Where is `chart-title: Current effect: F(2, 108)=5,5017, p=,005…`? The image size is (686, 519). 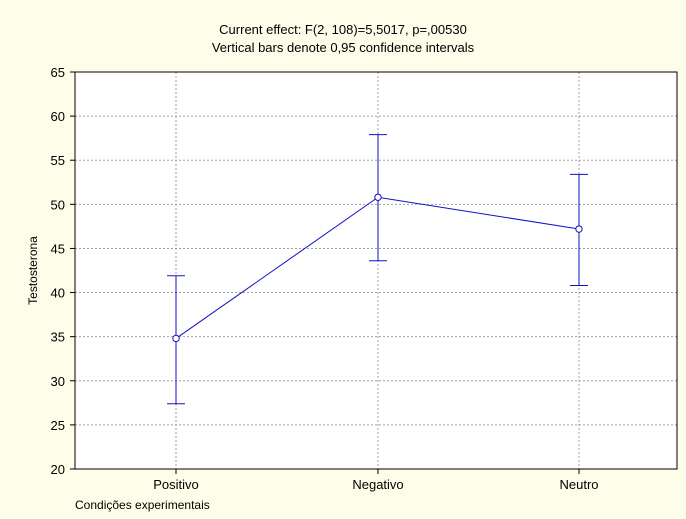
chart-title: Current effect: F(2, 108)=5,5017, p=,005… is located at coordinates (343, 29).